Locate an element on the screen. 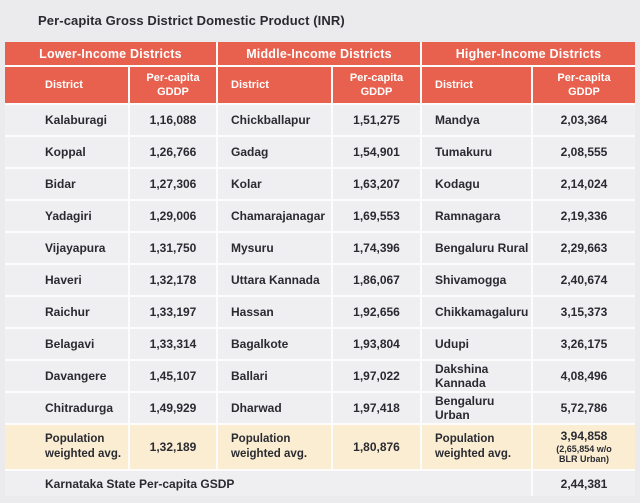 The width and height of the screenshot is (640, 503). col-header-district-middle: District is located at coordinates (274, 85).